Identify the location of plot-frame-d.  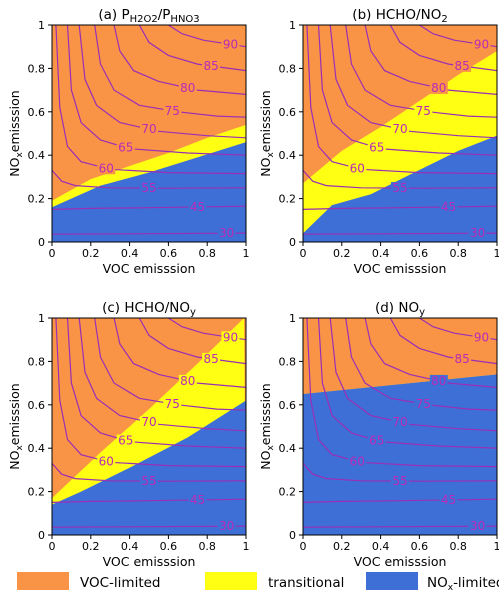
(400, 426).